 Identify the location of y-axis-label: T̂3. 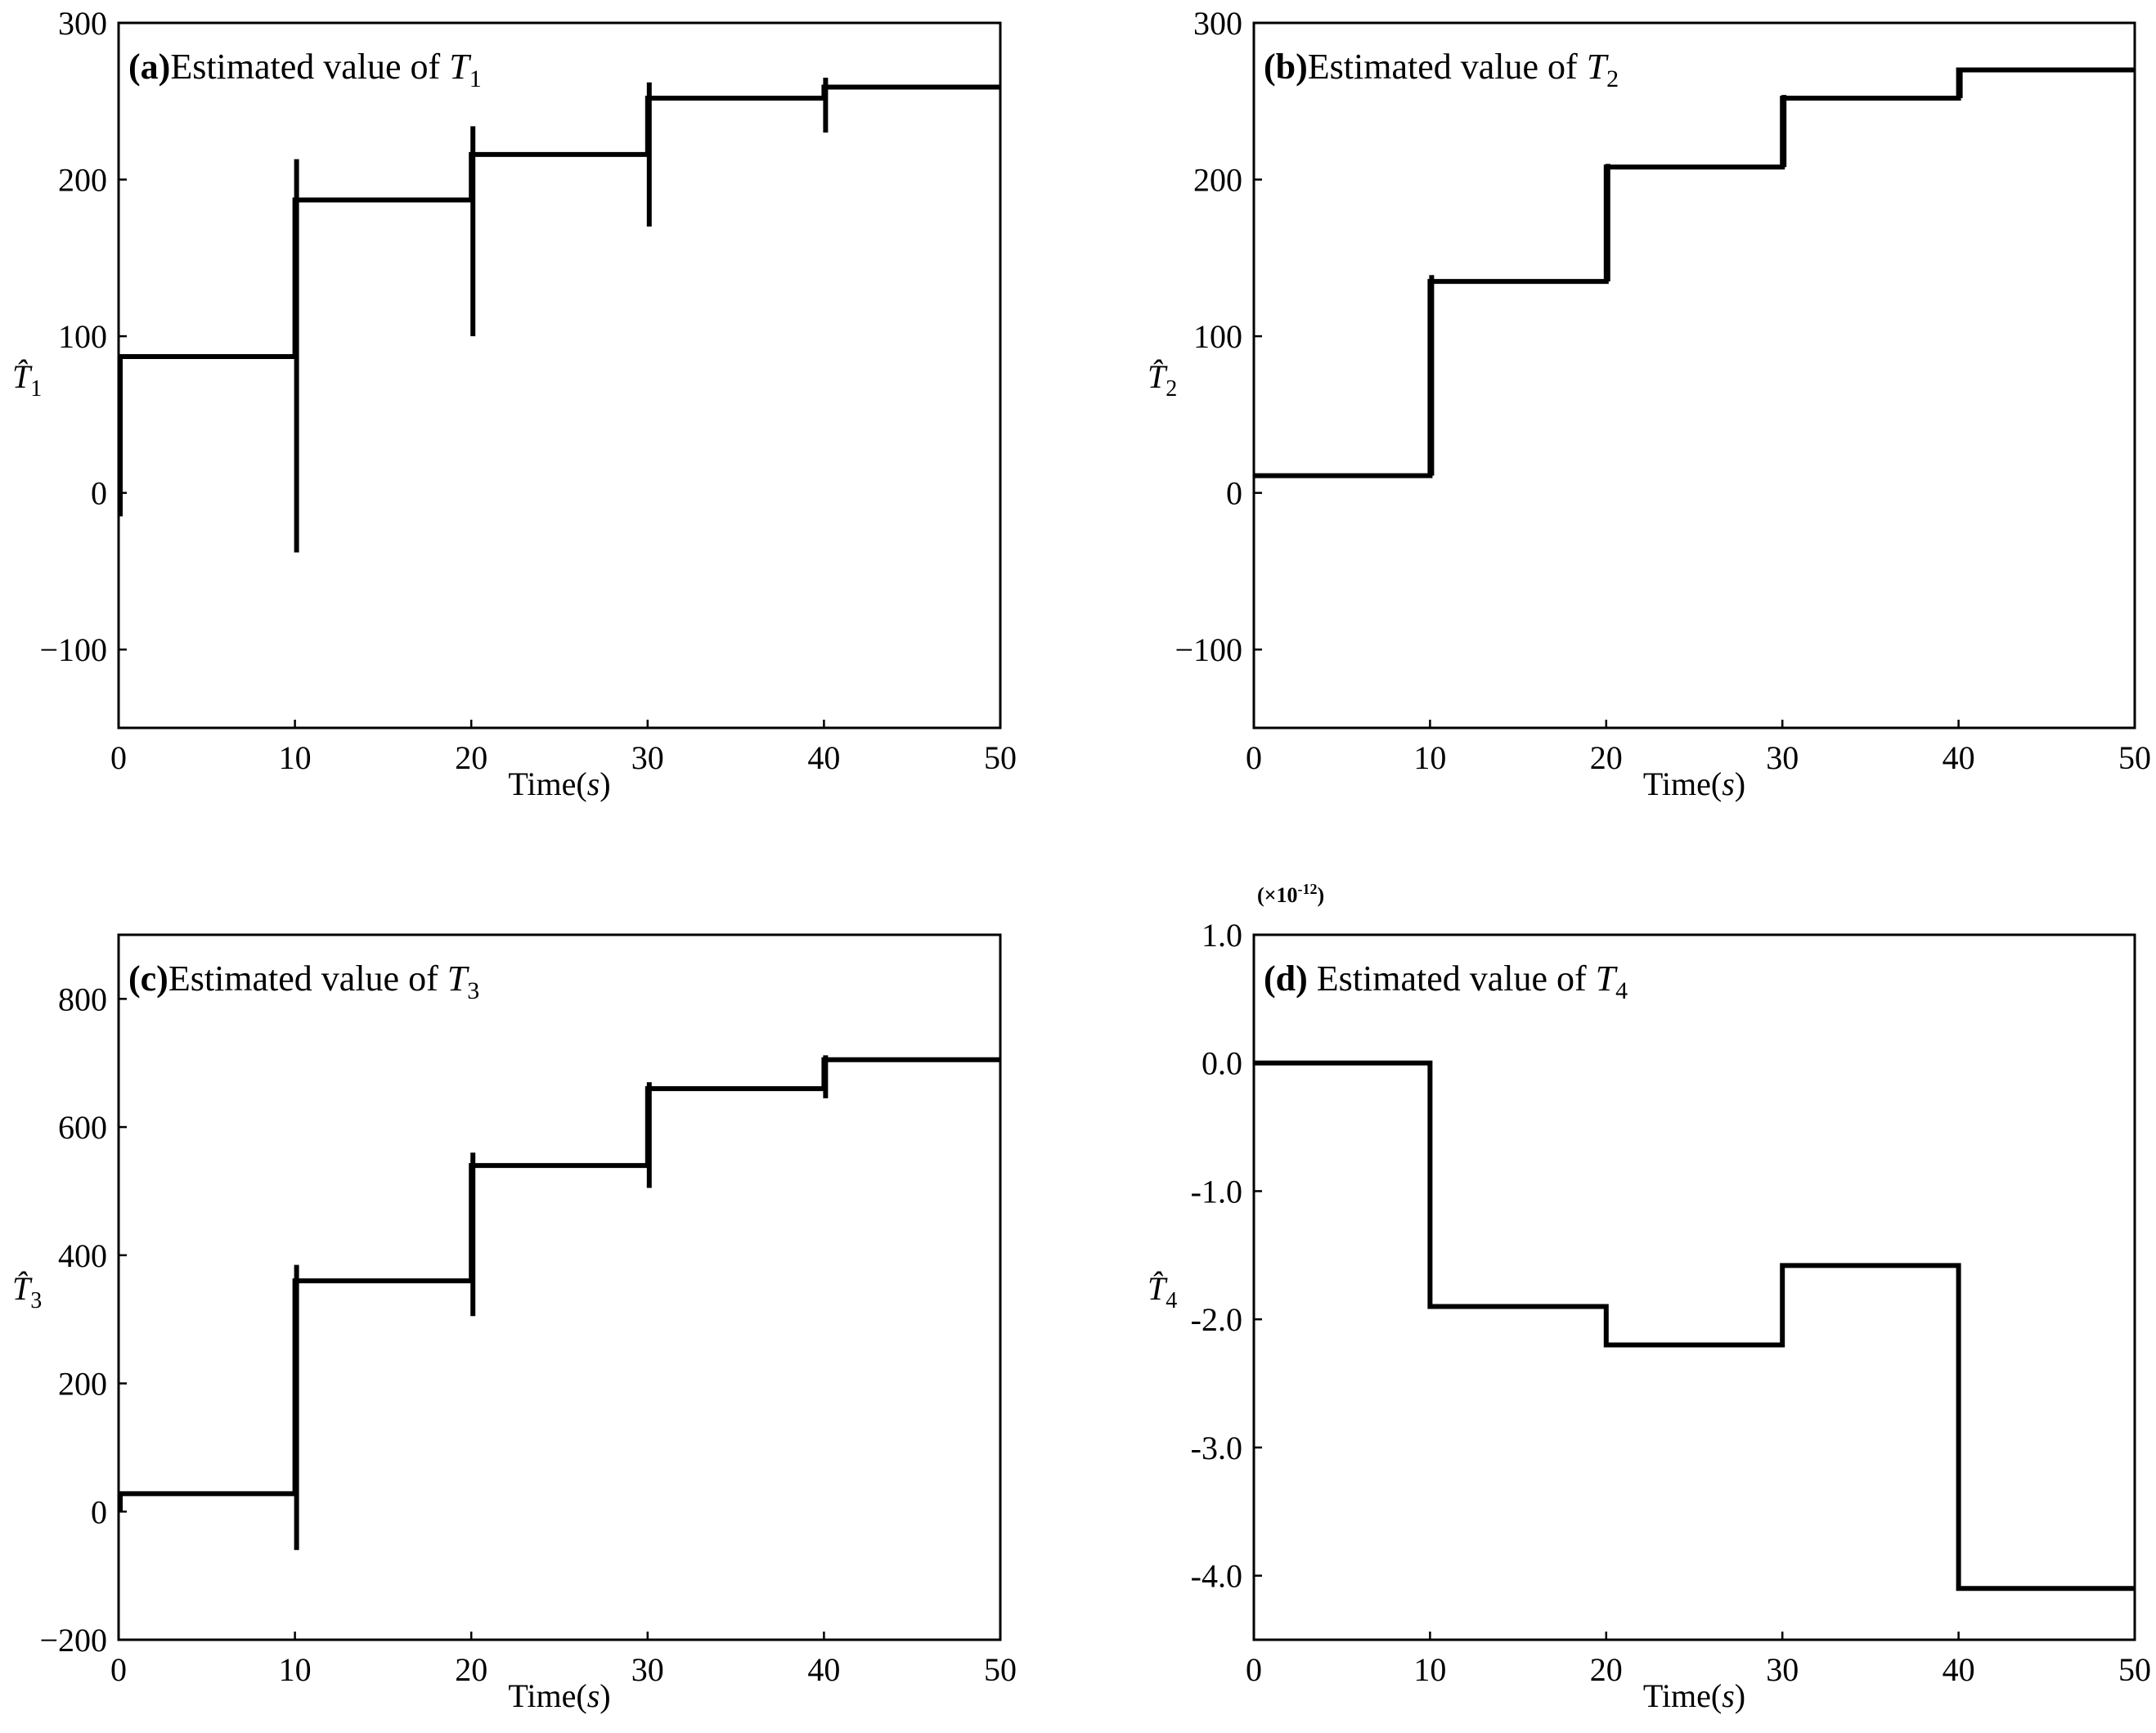
(27, 1291).